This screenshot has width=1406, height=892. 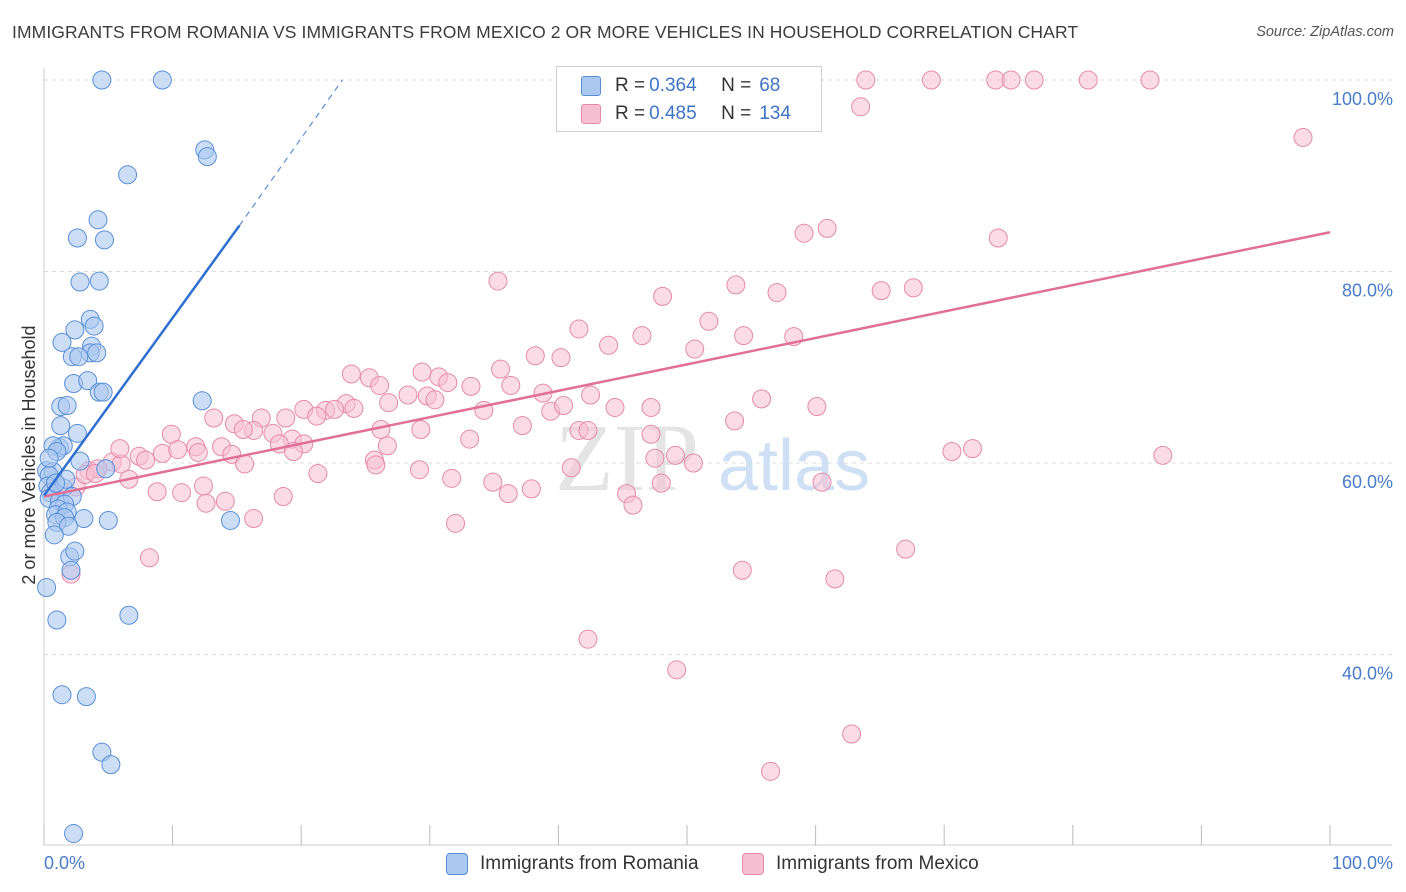 What do you see at coordinates (753, 864) in the screenshot?
I see `bottom-mexico-swatch` at bounding box center [753, 864].